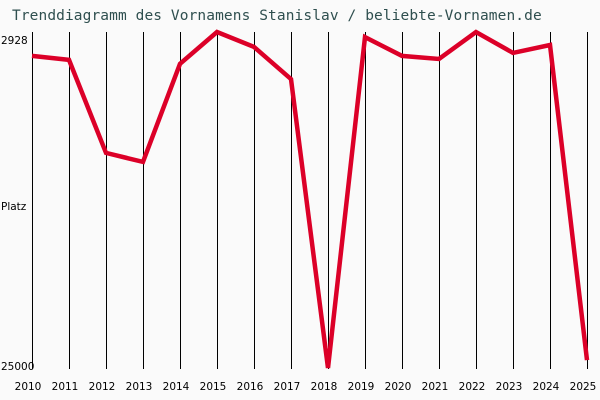 This screenshot has width=600, height=400. What do you see at coordinates (583, 387) in the screenshot?
I see `x-tick-label: 2025` at bounding box center [583, 387].